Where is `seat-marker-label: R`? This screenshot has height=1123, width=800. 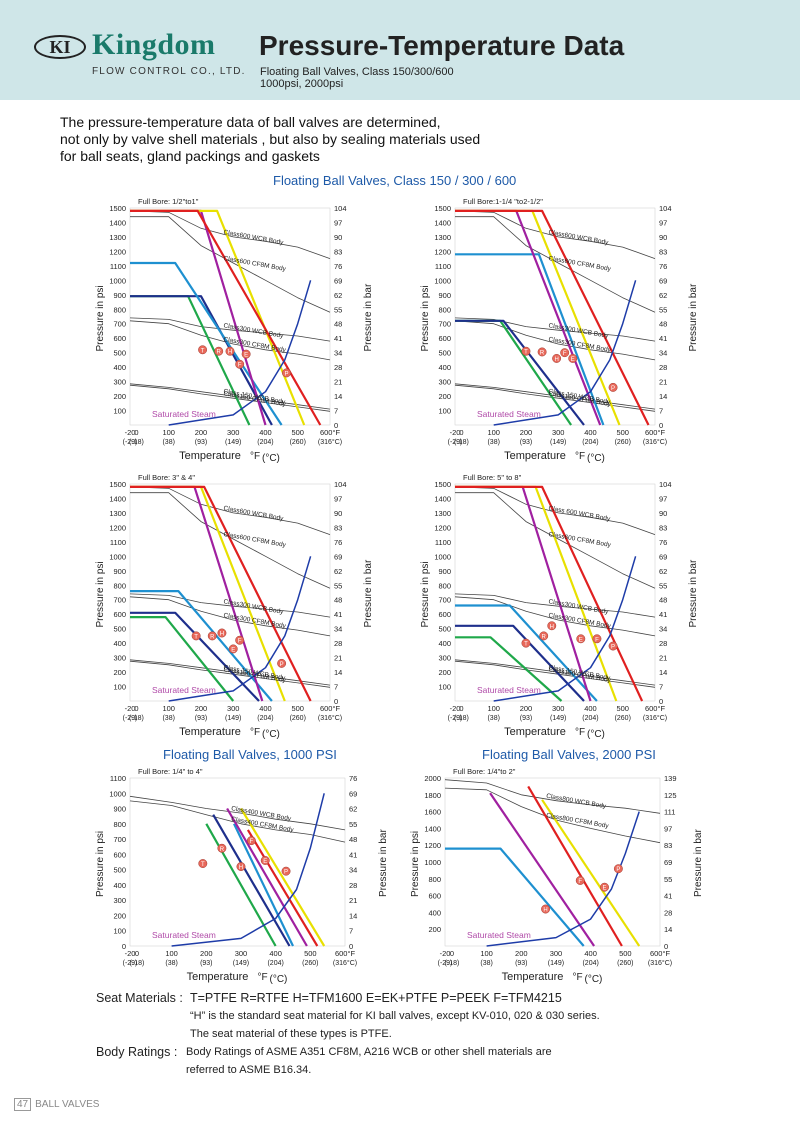 seat-marker-label: R is located at coordinates (544, 637).